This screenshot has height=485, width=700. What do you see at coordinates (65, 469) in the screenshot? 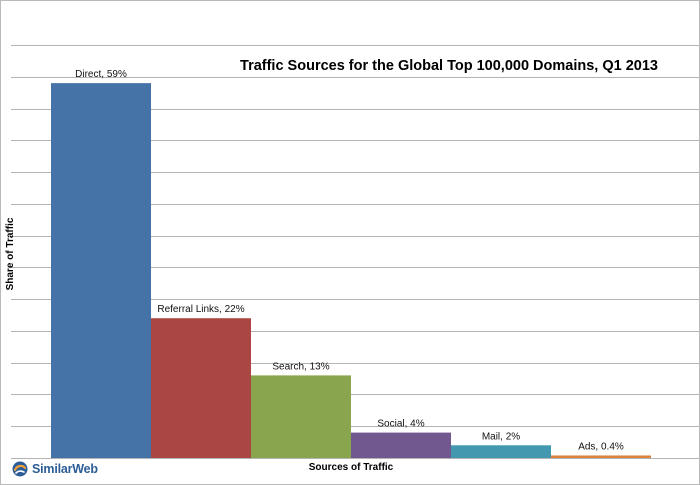
I see `logo-text: SimilarWeb` at bounding box center [65, 469].